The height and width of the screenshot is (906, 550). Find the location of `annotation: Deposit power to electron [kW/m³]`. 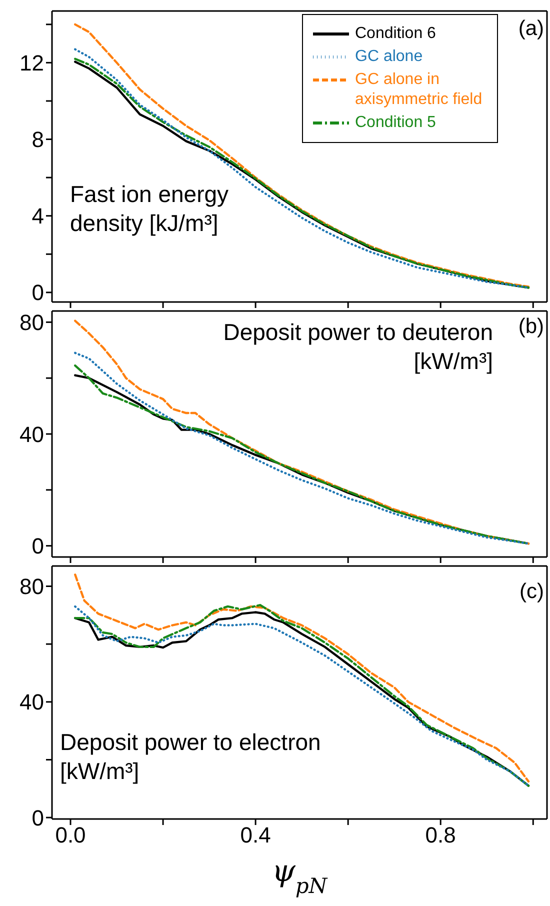

annotation: Deposit power to electron [kW/m³] is located at coordinates (191, 757).